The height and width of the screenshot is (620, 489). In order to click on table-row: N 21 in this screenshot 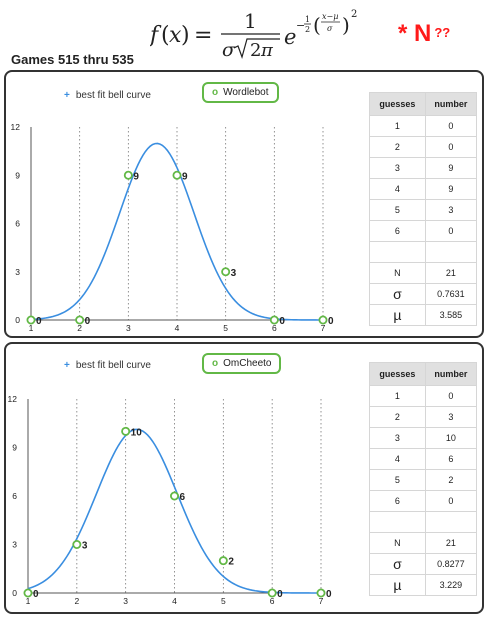, I will do `click(423, 543)`.